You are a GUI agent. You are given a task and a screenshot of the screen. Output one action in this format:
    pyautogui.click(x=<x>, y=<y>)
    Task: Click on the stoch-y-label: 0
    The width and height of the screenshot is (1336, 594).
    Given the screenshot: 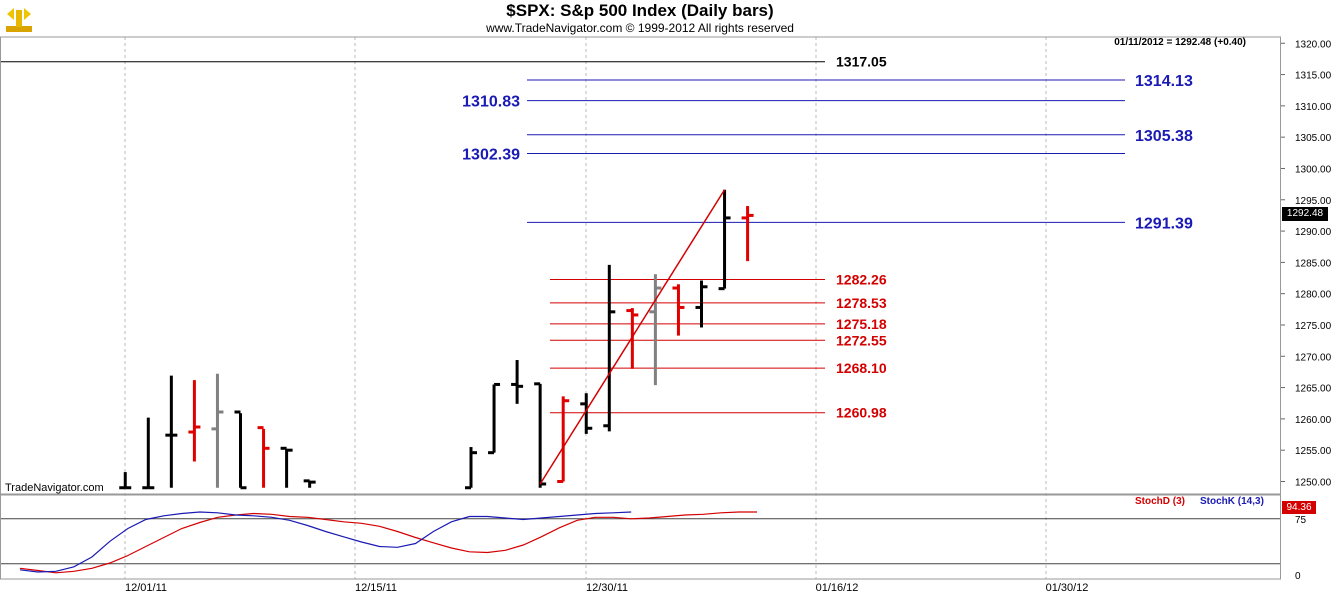 What is the action you would take?
    pyautogui.click(x=1298, y=576)
    